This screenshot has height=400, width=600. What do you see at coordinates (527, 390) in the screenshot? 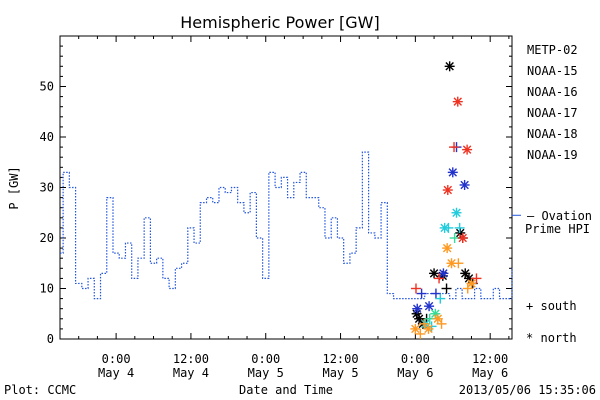
I see `plot-timestamp: 2013/05/06 15:35:06` at bounding box center [527, 390].